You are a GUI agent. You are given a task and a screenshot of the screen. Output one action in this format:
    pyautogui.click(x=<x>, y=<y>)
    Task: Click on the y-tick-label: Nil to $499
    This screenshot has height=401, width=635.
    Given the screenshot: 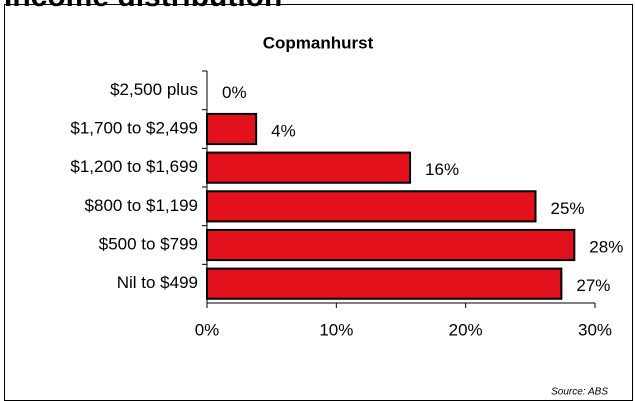 What is the action you would take?
    pyautogui.click(x=157, y=282)
    